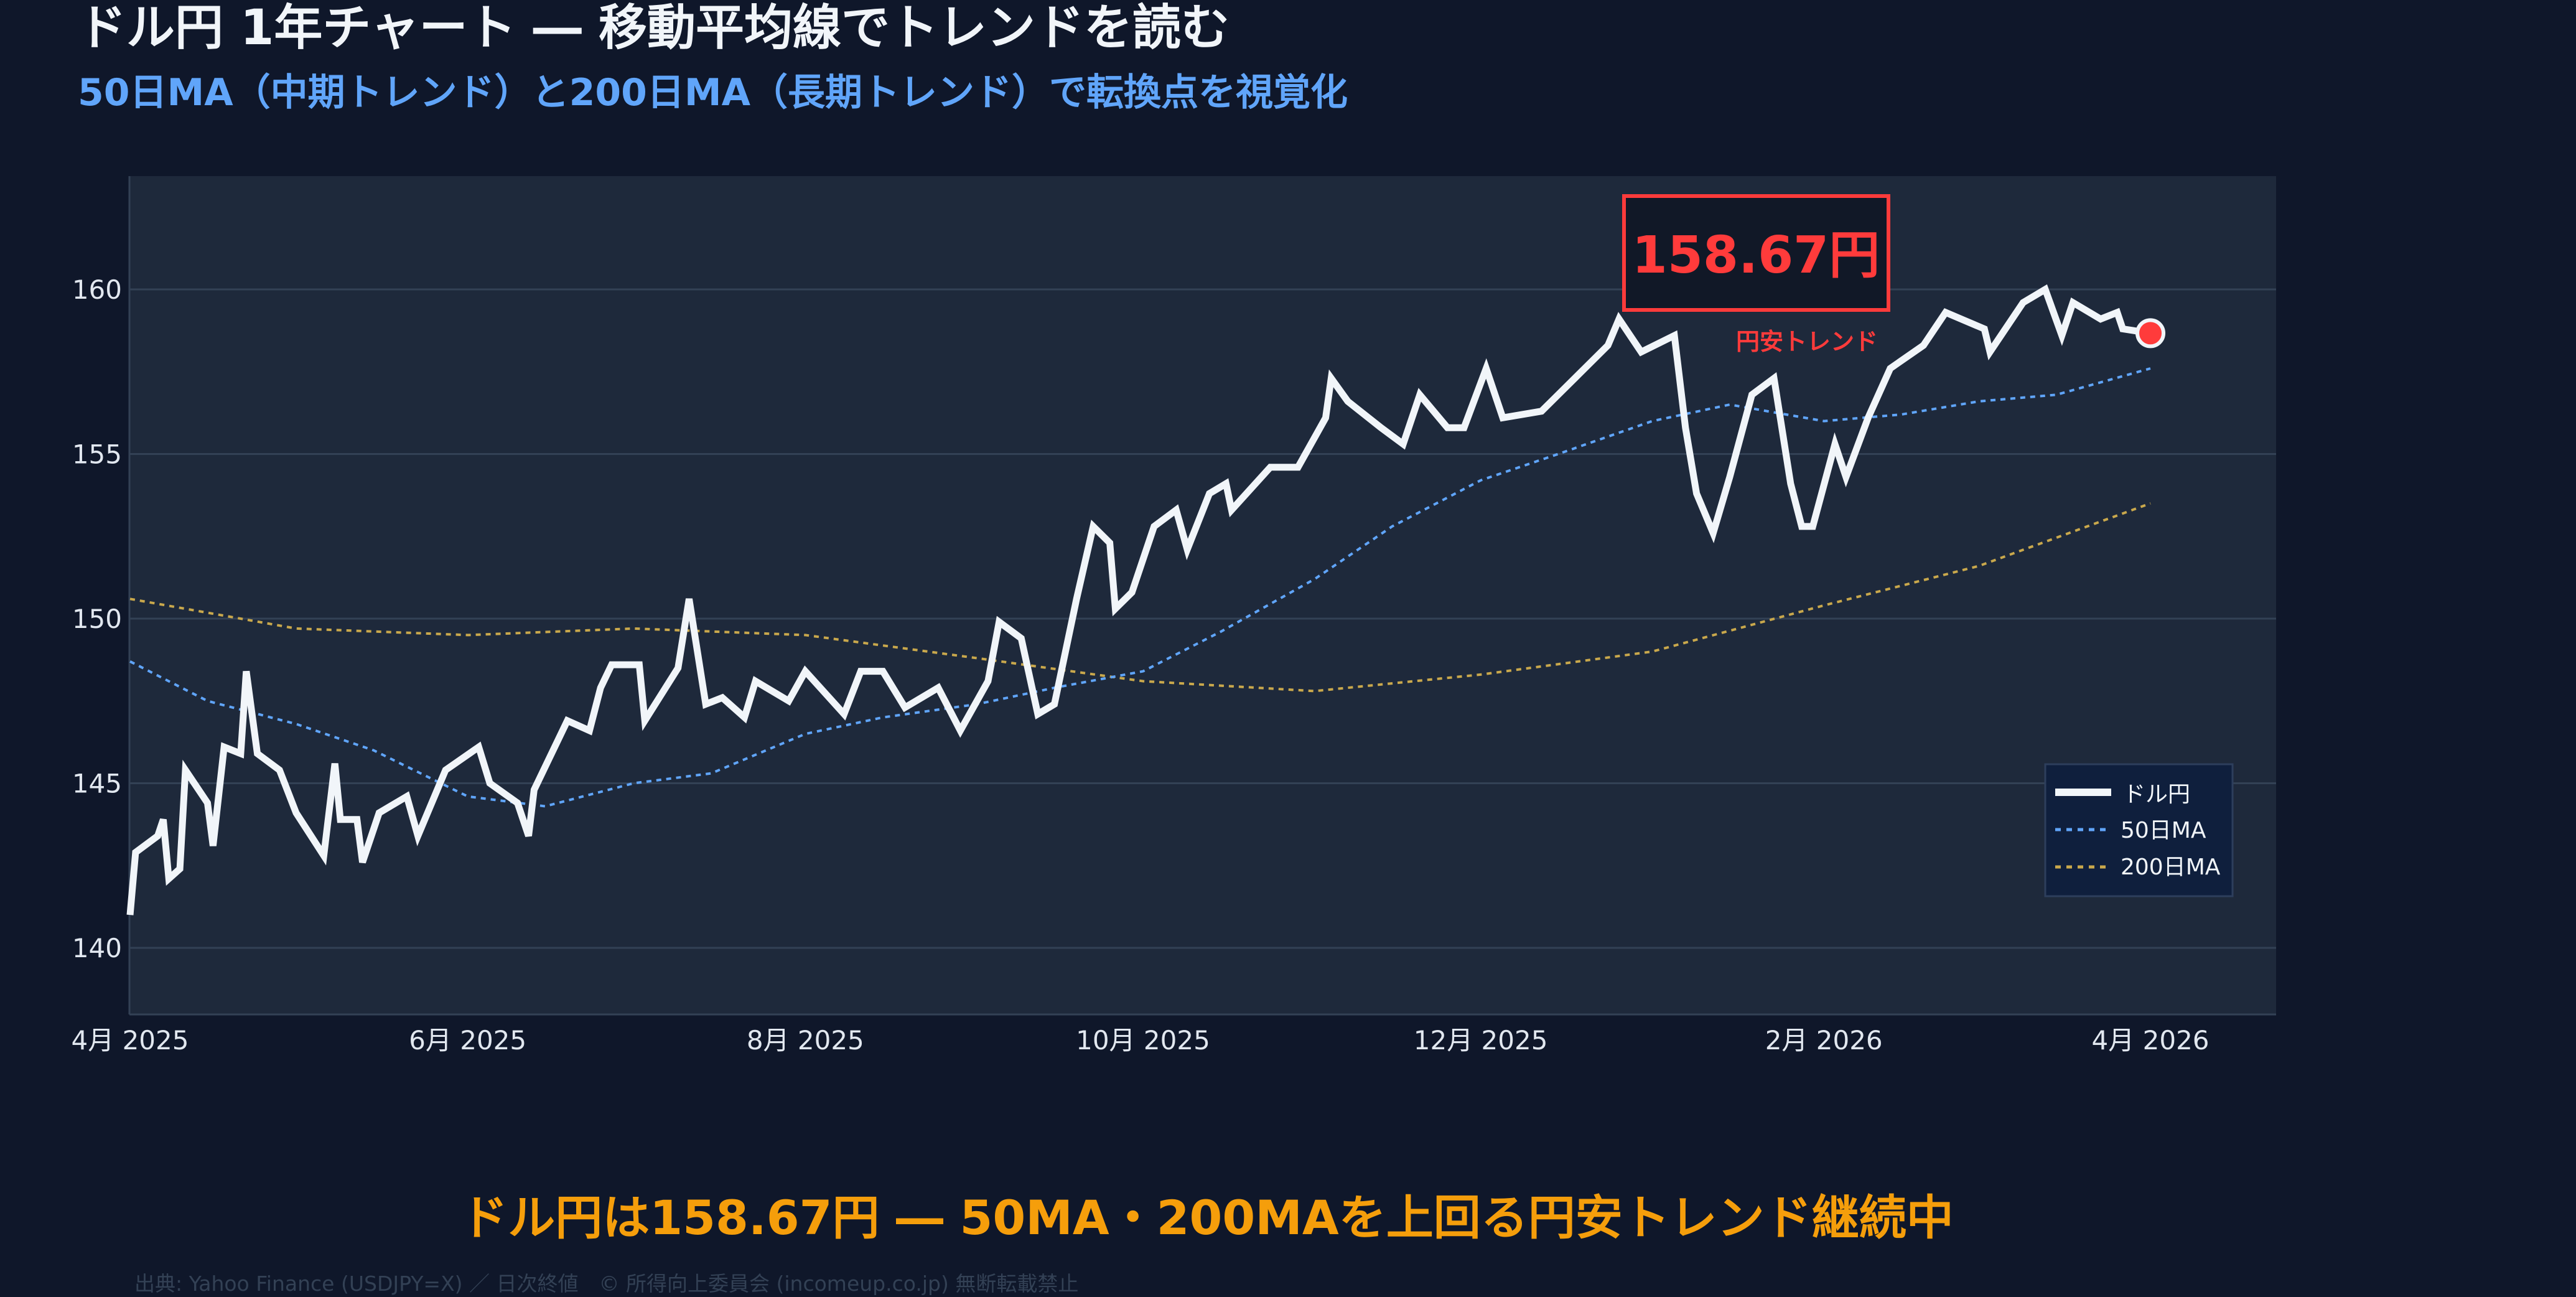  I want to click on legend-box, so click(2139, 830).